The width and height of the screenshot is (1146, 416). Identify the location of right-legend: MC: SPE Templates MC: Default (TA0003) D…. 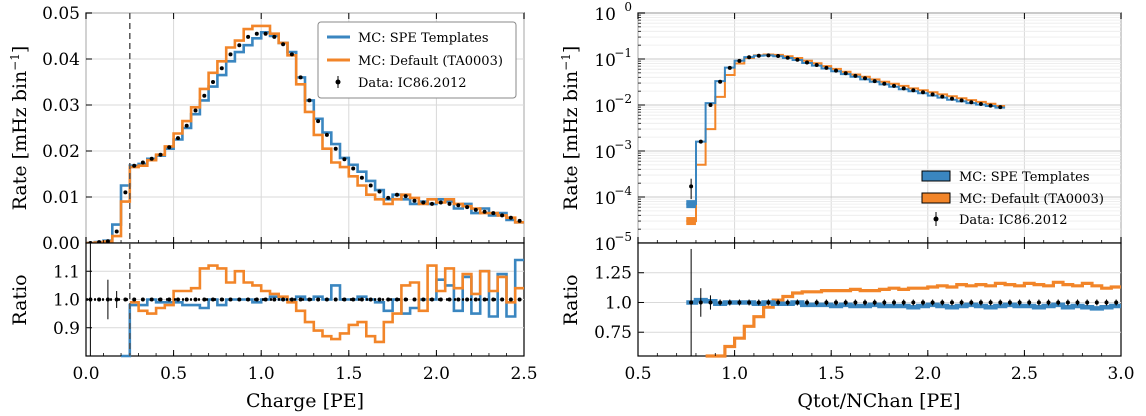
(1012, 199).